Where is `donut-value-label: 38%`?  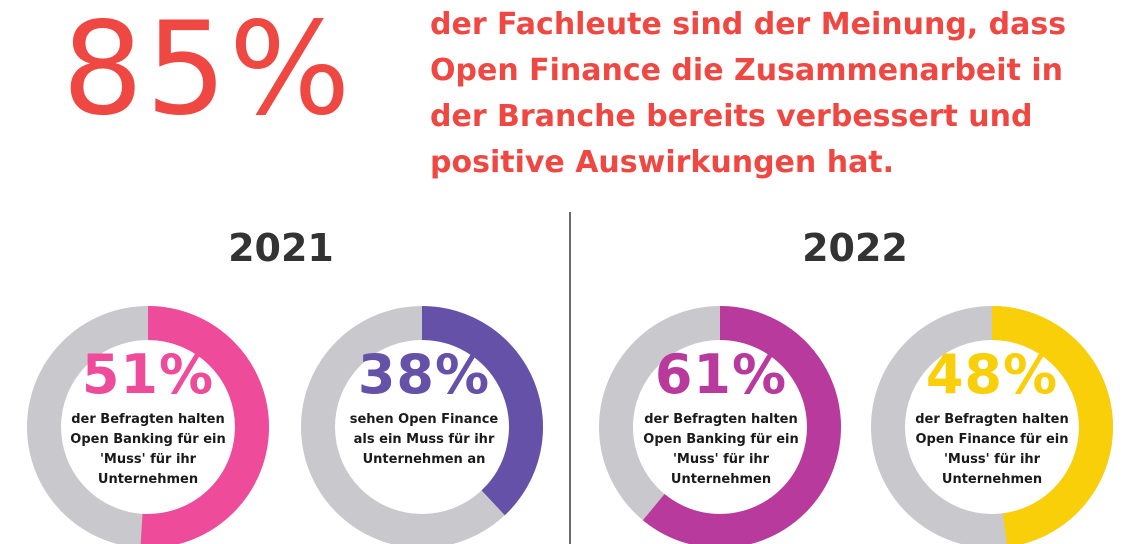
donut-value-label: 38% is located at coordinates (424, 374).